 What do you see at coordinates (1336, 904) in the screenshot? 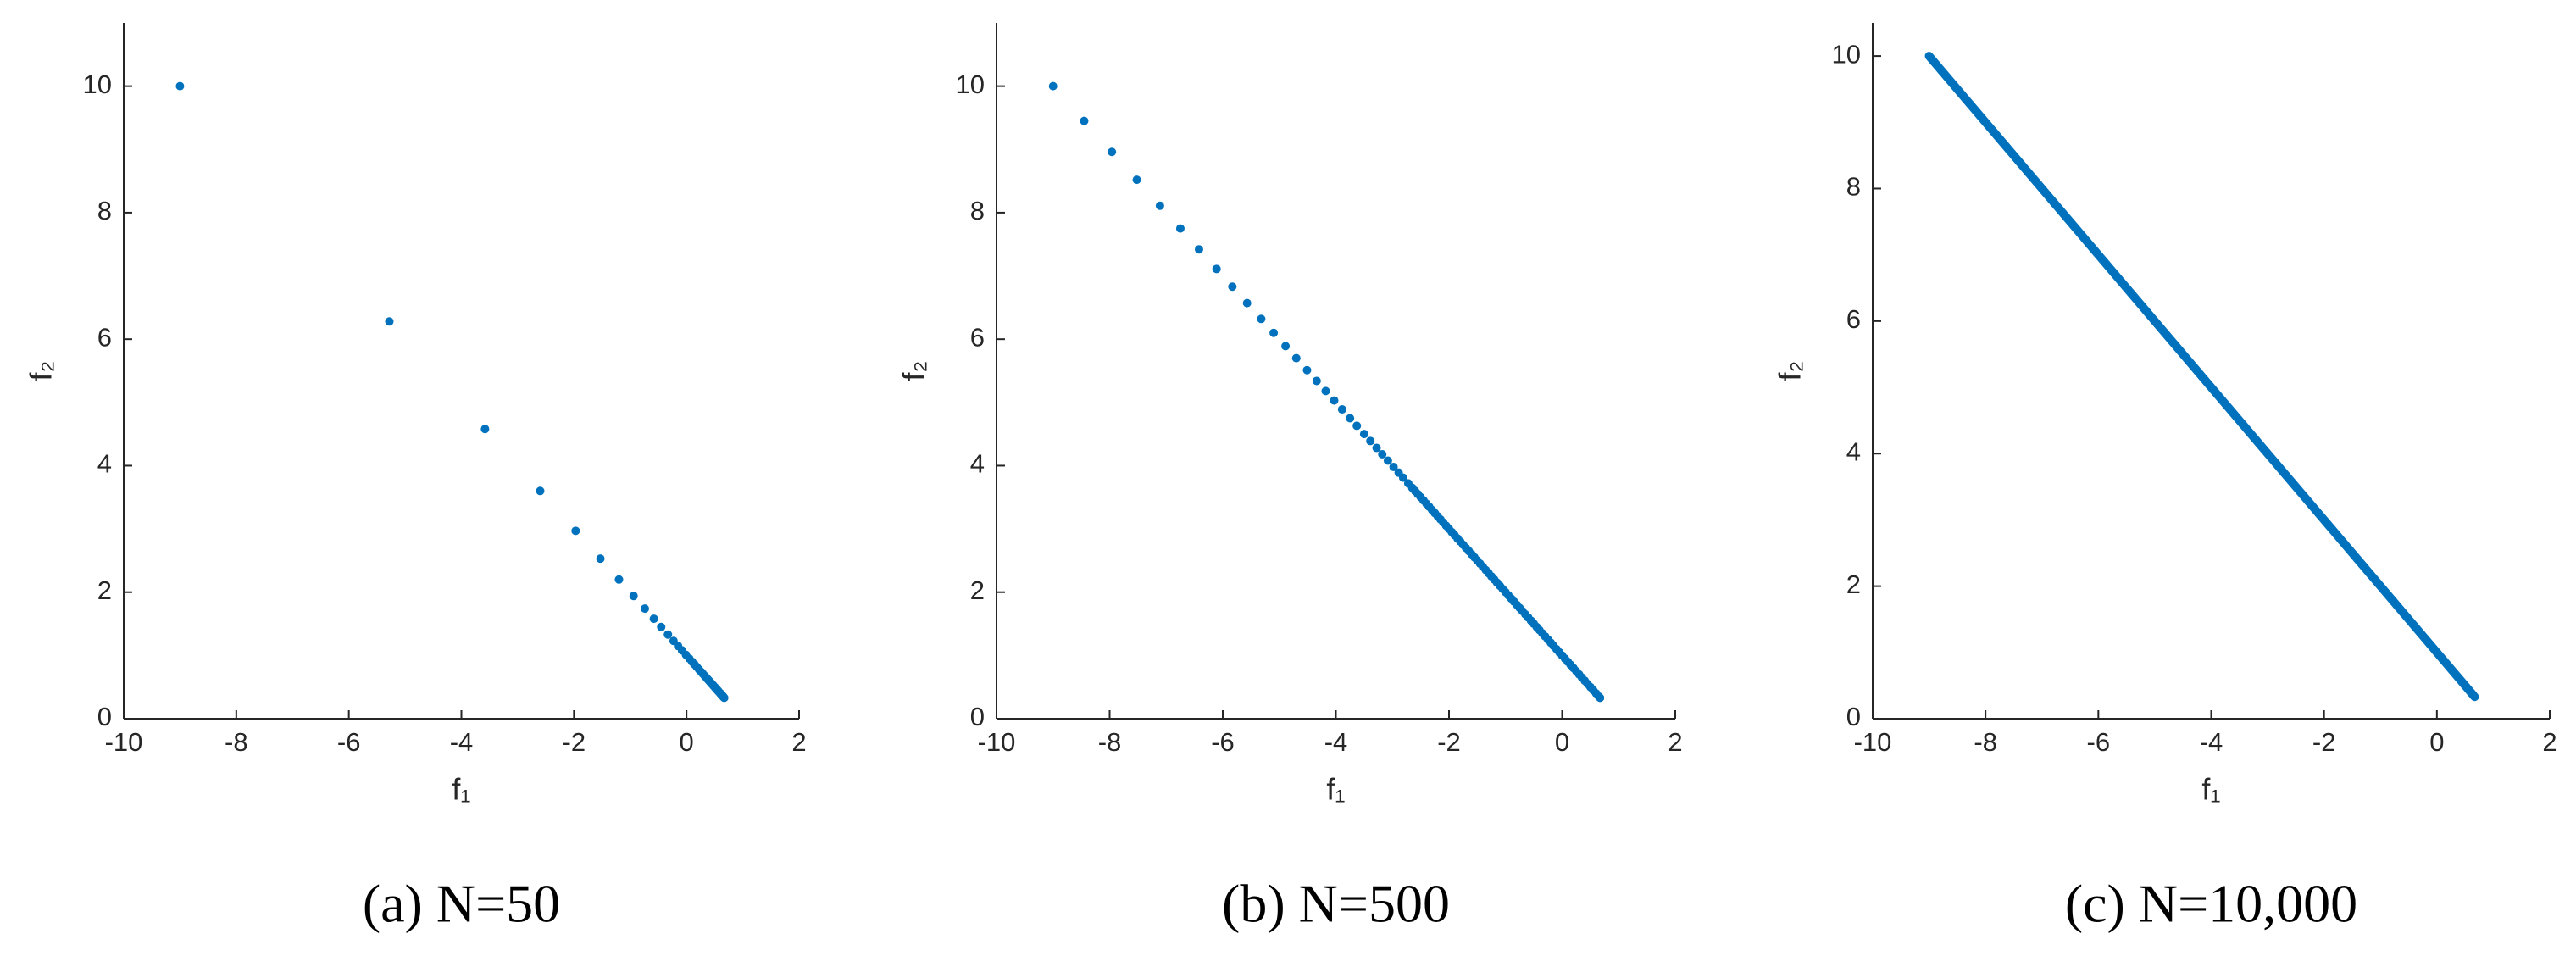
I see `caption: (b) N=500` at bounding box center [1336, 904].